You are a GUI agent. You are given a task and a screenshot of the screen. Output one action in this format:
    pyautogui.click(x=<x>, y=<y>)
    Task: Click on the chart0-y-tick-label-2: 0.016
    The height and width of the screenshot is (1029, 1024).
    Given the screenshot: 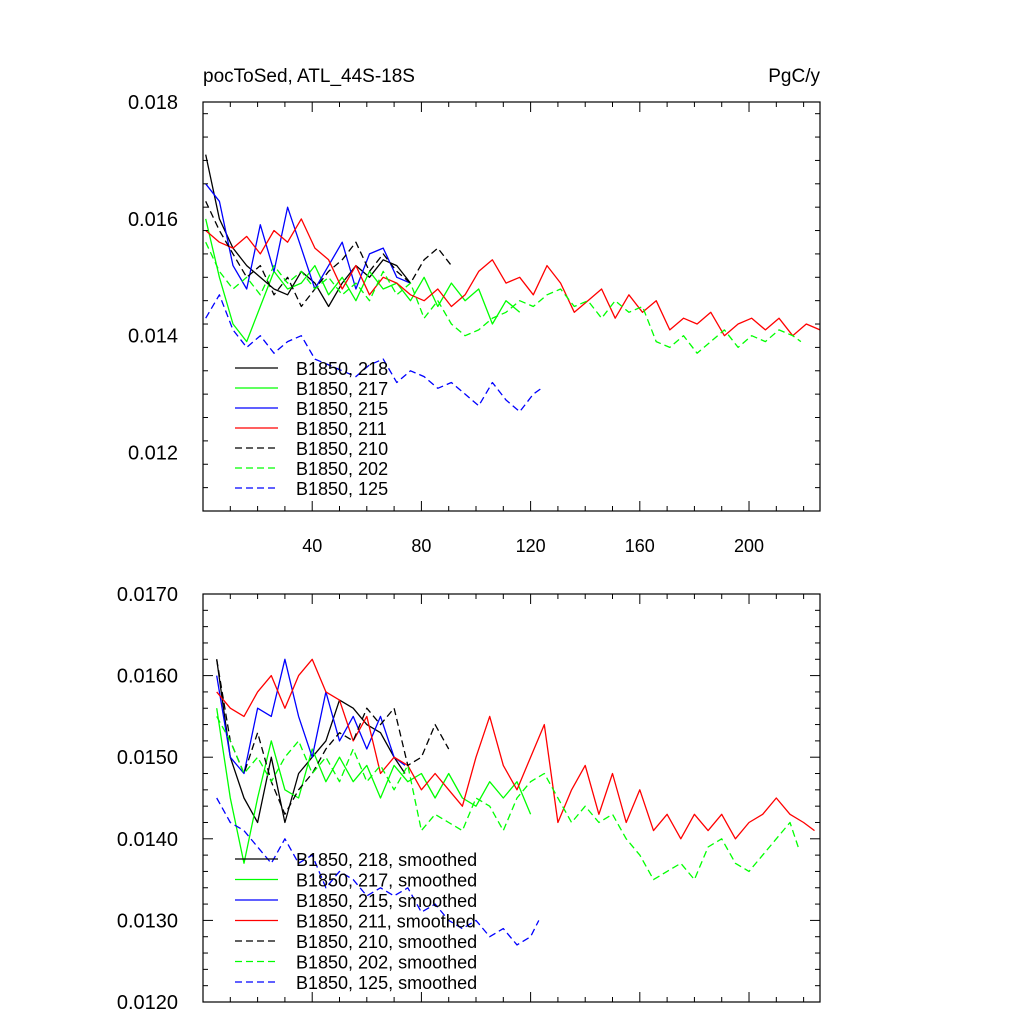 What is the action you would take?
    pyautogui.click(x=153, y=220)
    